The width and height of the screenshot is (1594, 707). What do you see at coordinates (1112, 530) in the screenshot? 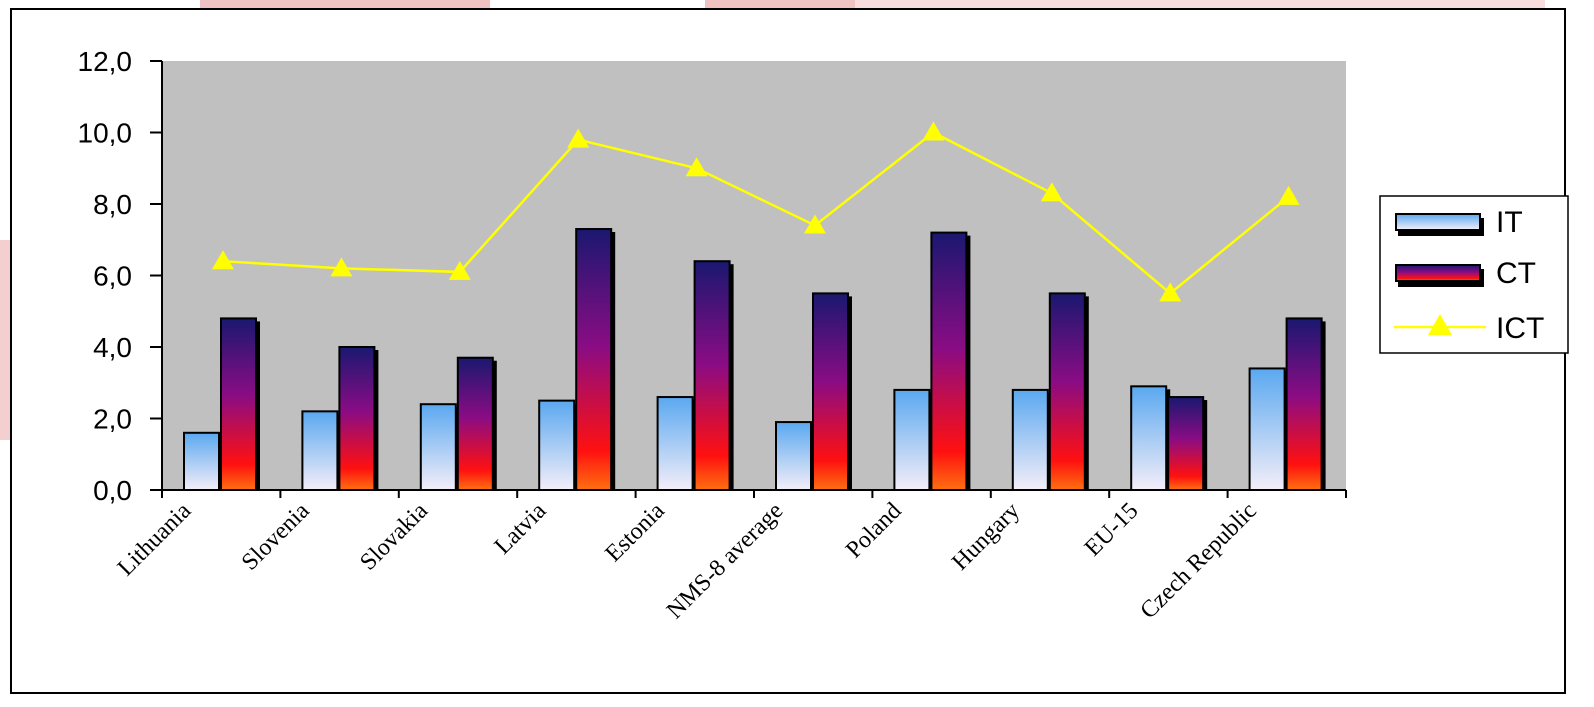
I see `x-tick-label: EU-15` at bounding box center [1112, 530].